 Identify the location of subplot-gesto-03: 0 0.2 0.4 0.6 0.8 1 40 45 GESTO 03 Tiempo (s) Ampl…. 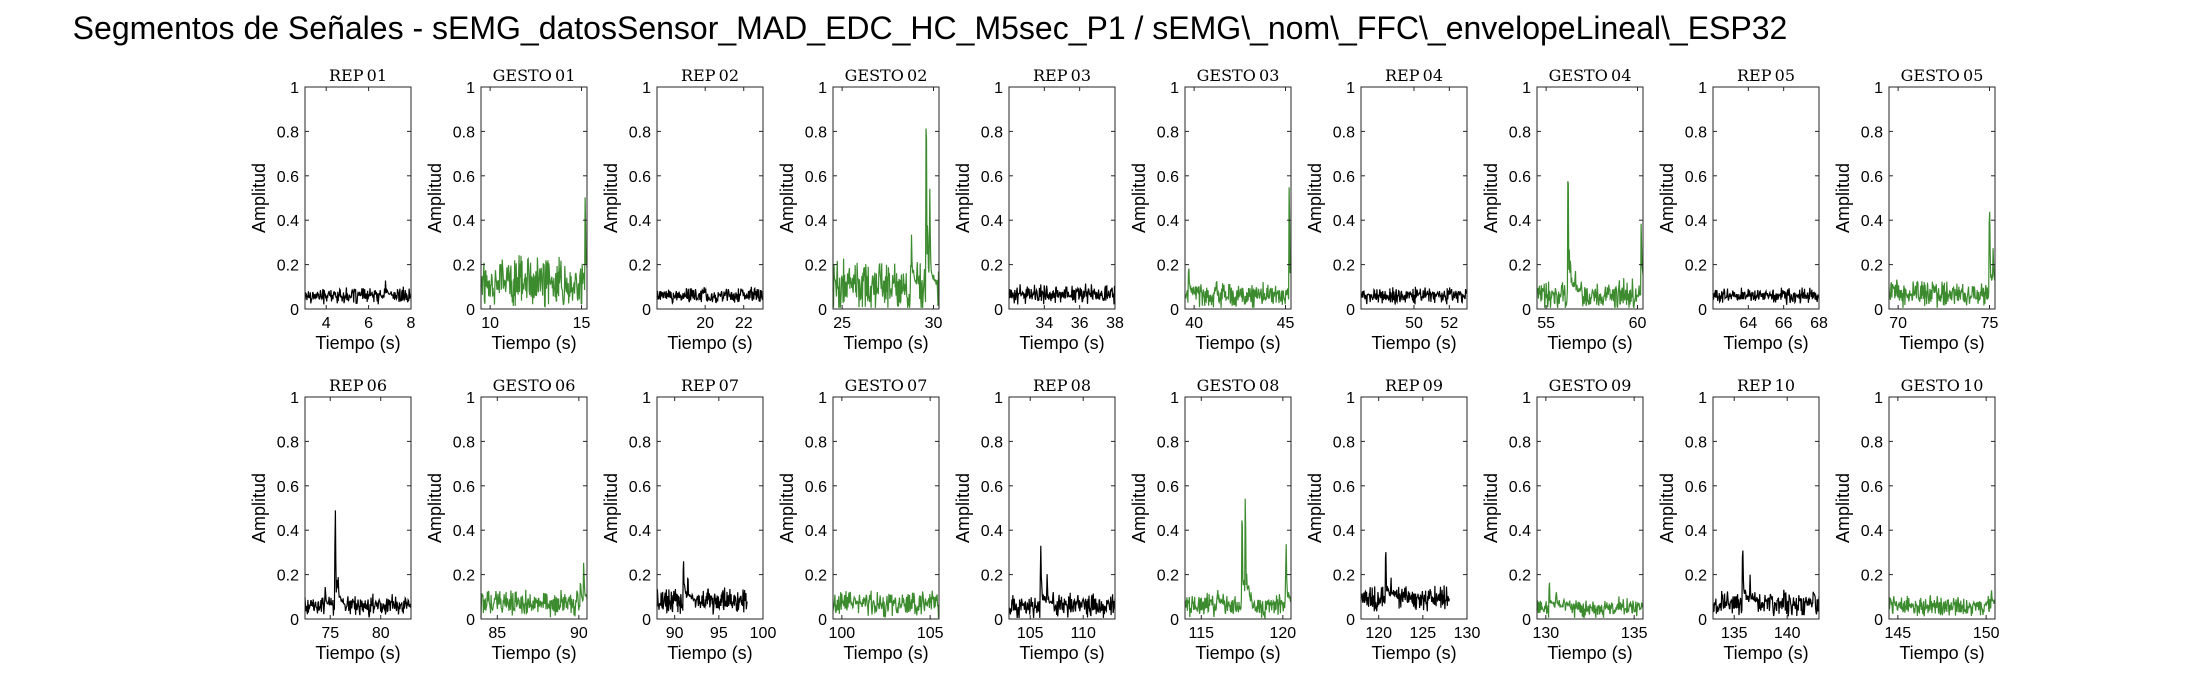
(1212, 209).